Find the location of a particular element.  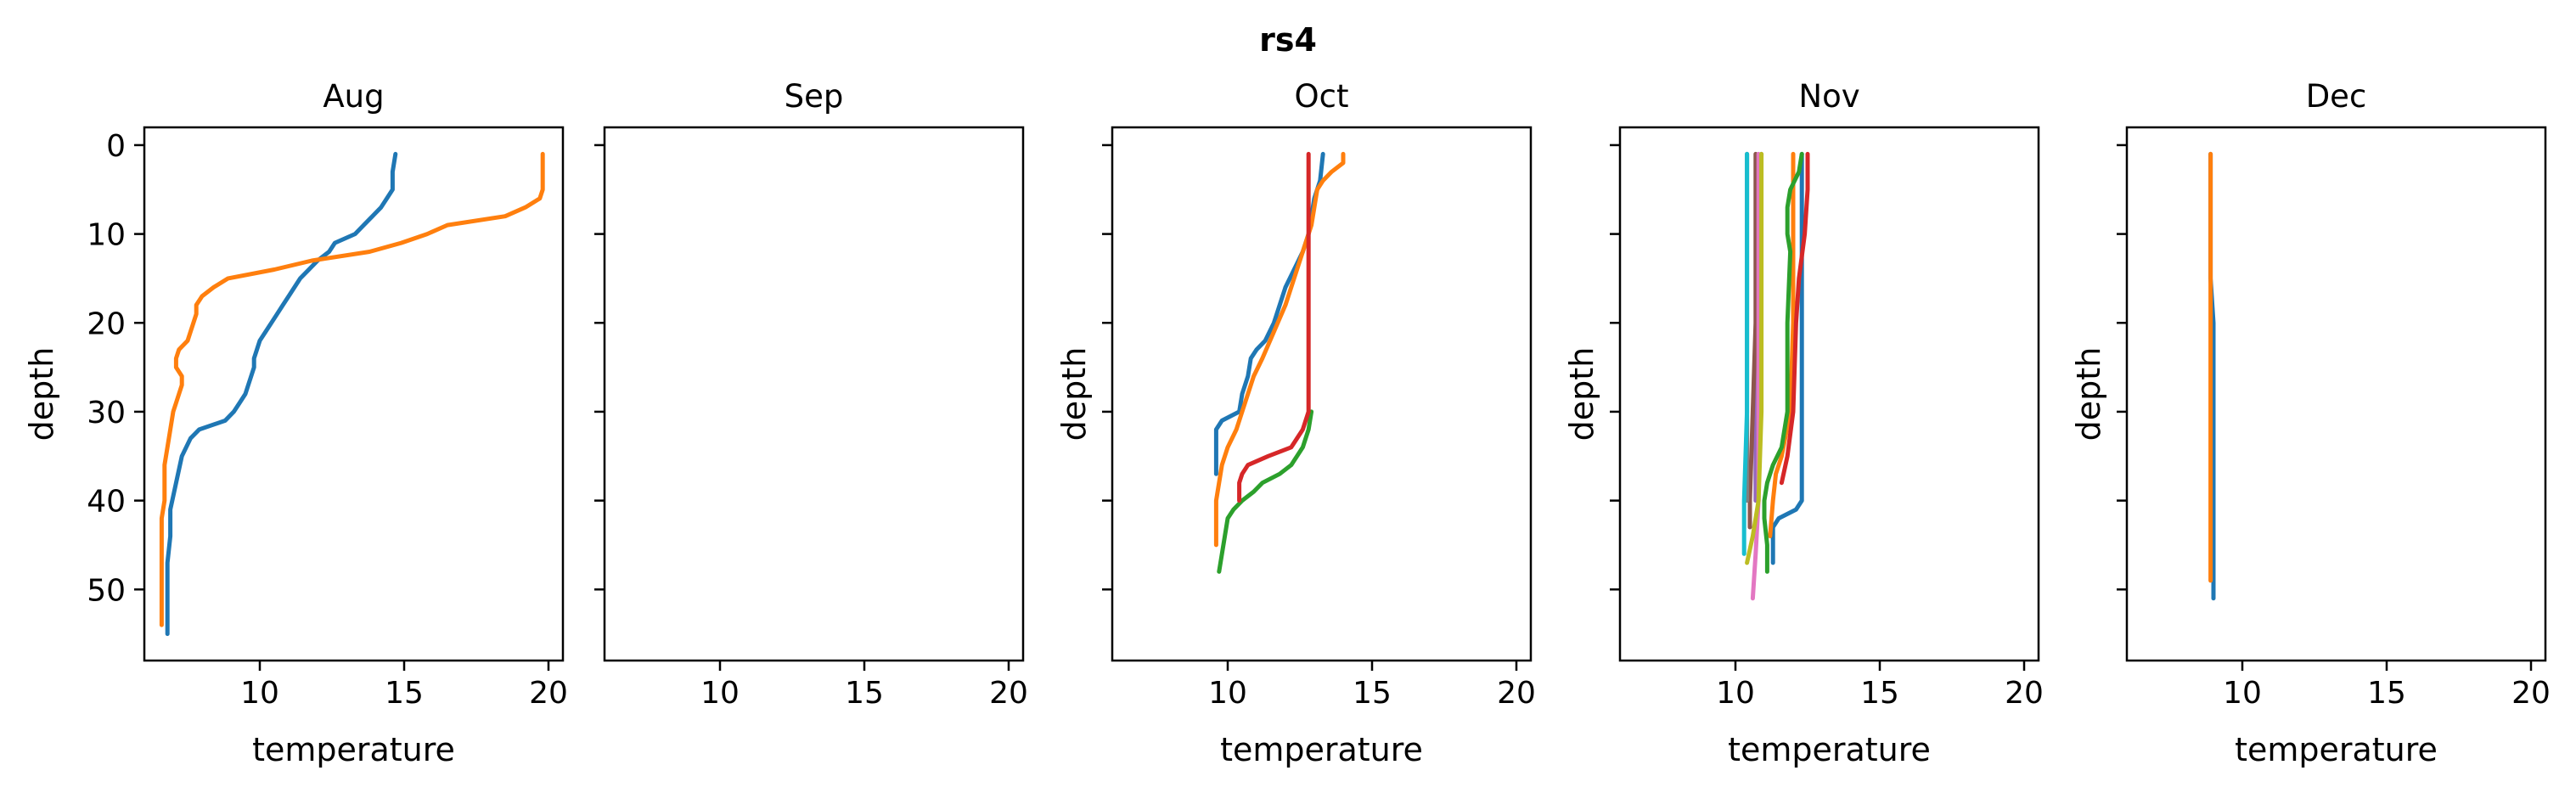

panel-title: Oct is located at coordinates (1322, 96).